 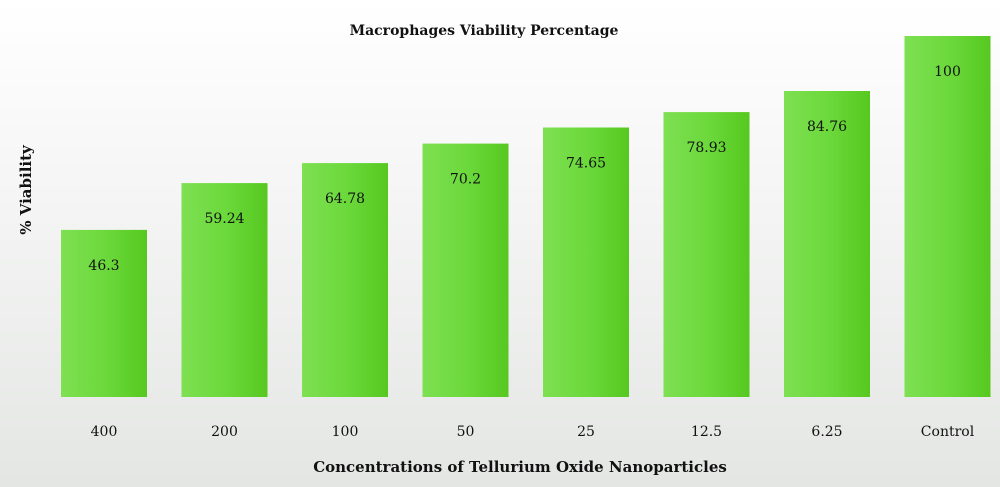 What do you see at coordinates (706, 432) in the screenshot?
I see `x-tick-label: 12.5` at bounding box center [706, 432].